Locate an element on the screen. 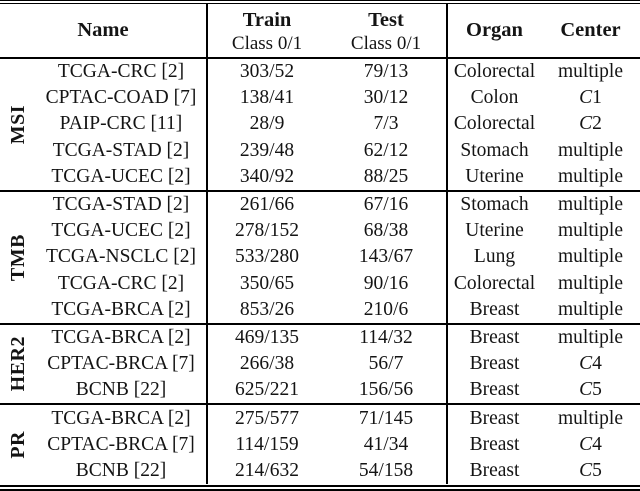 This screenshot has width=640, height=491. train-split-cell: 625/221 is located at coordinates (267, 390).